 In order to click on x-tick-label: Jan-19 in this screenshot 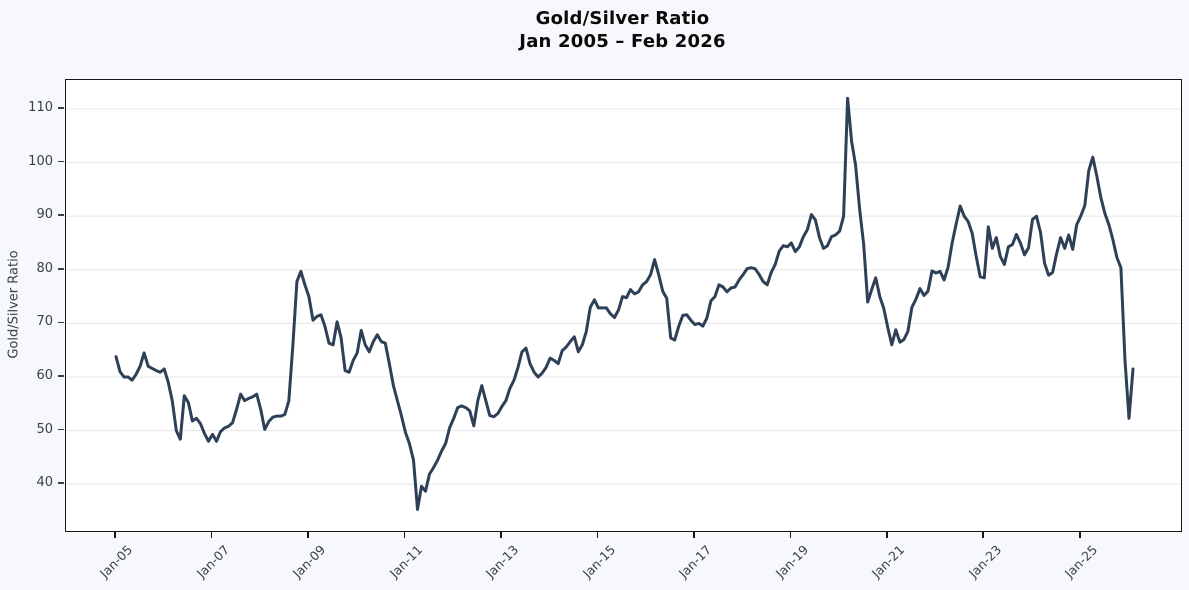, I will do `click(791, 561)`.